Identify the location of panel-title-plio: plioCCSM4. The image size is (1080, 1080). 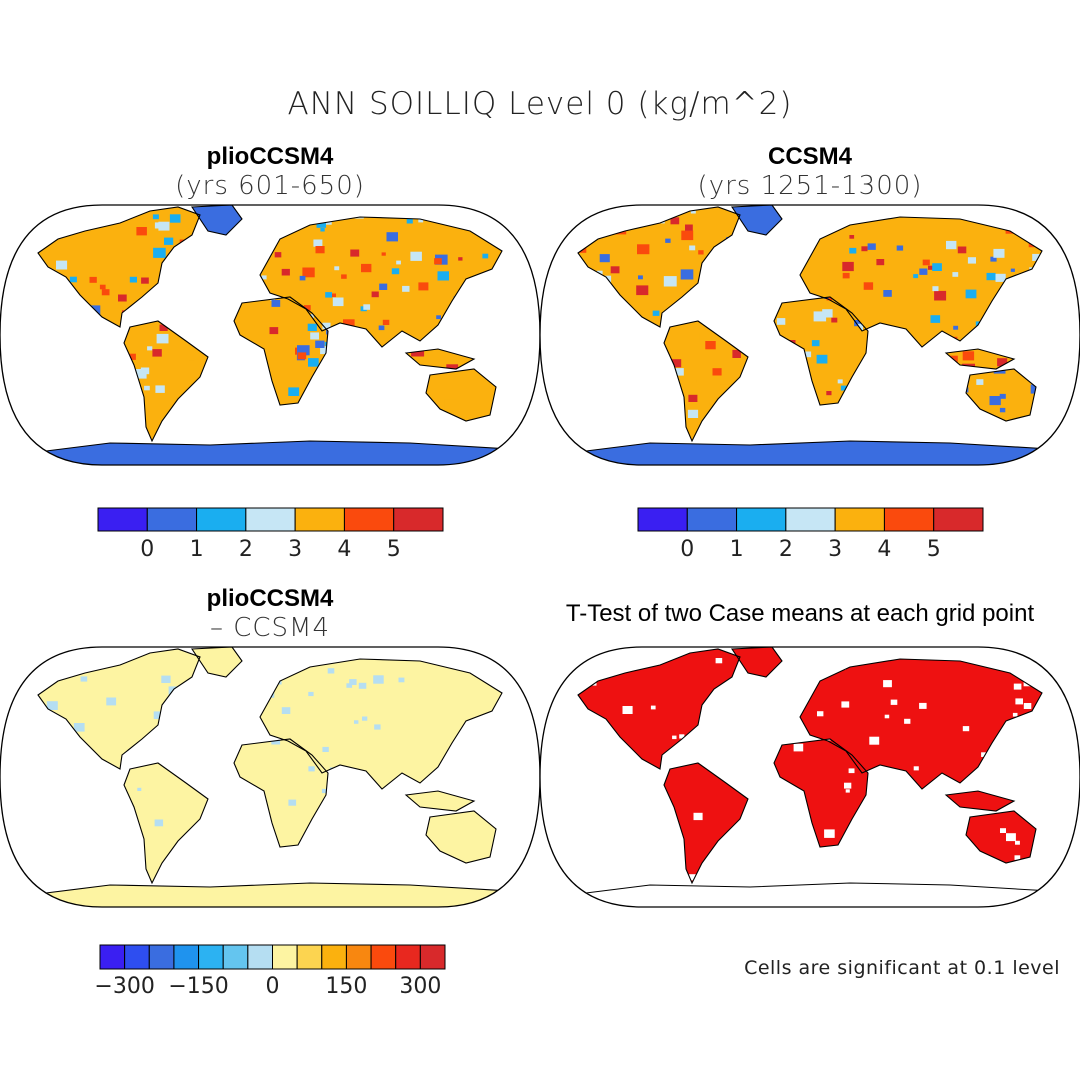
(270, 156).